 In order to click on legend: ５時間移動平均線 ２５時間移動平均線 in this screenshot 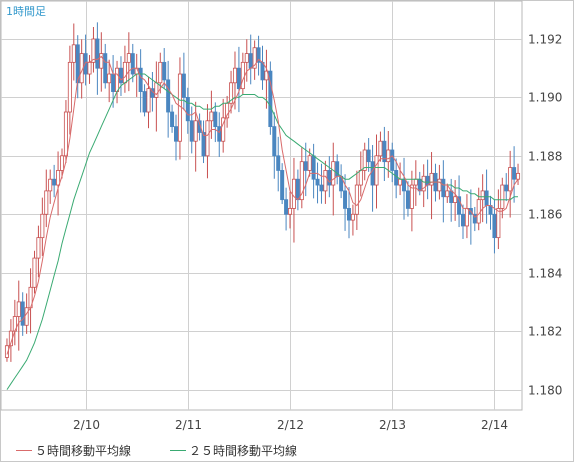, I will do `click(286, 448)`.